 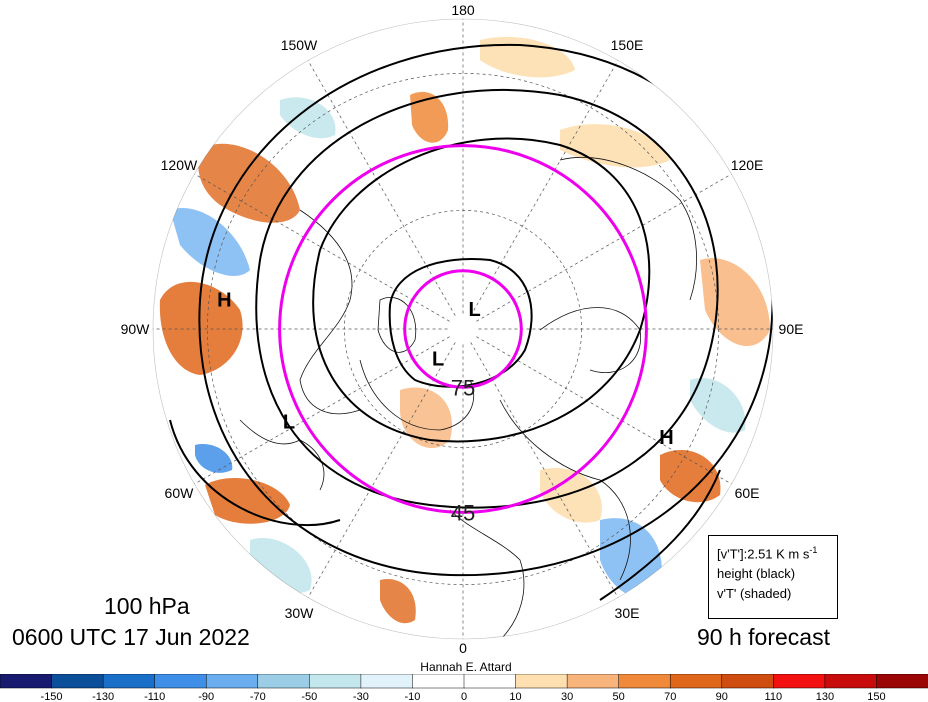 What do you see at coordinates (463, 387) in the screenshot?
I see `lat-label: 75` at bounding box center [463, 387].